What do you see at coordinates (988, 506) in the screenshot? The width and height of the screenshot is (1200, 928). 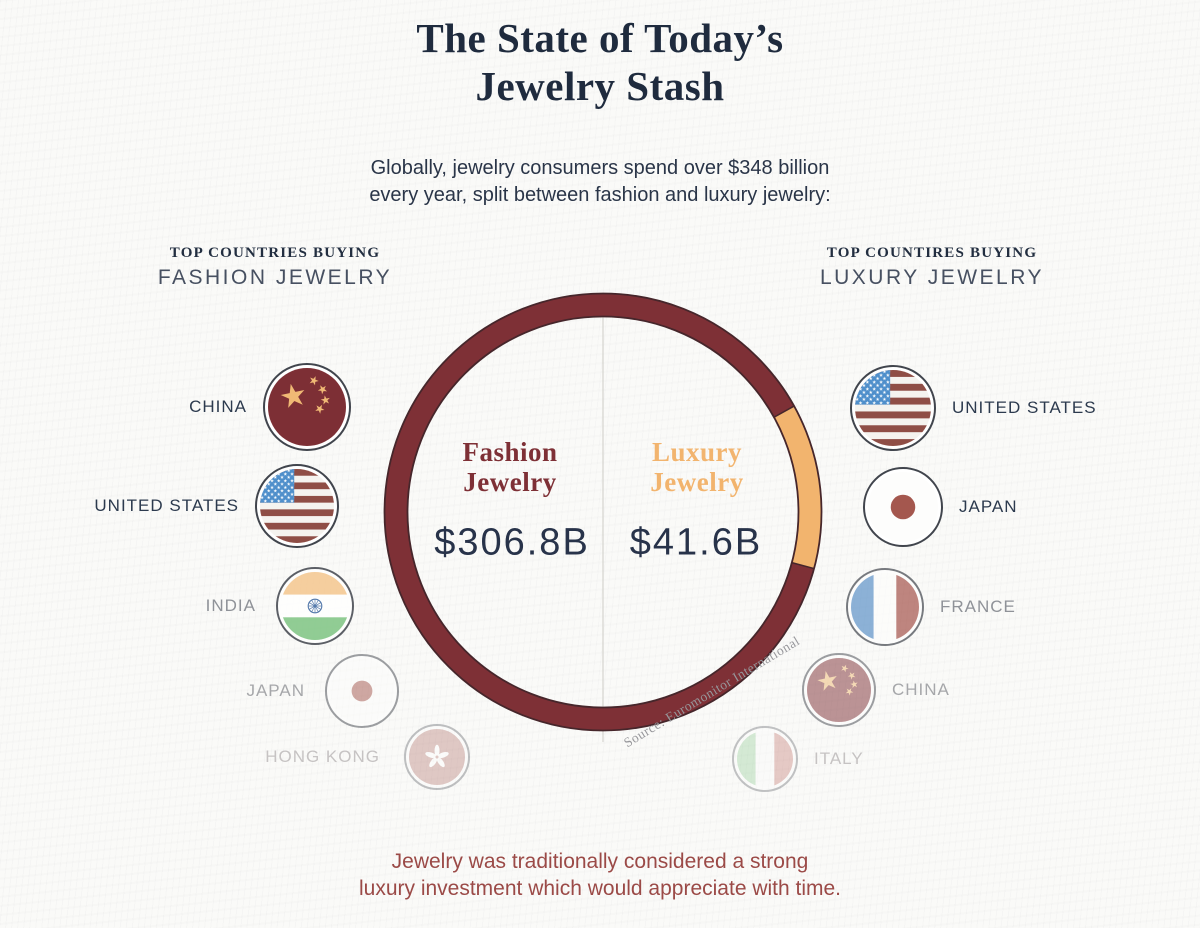 I see `luxury-country-label-japan: JAPAN` at bounding box center [988, 506].